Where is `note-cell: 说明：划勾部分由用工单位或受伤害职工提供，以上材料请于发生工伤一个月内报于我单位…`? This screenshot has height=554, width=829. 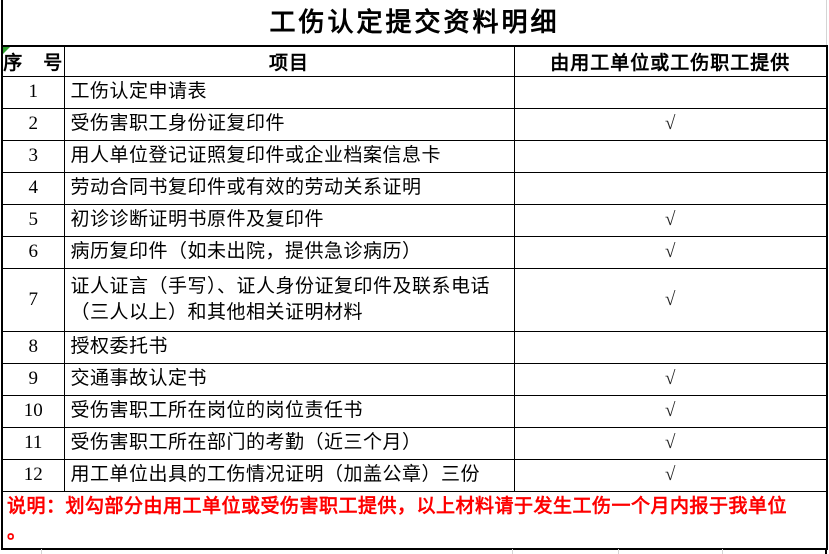 note-cell: 说明：划勾部分由用工单位或受伤害职工提供，以上材料请于发生工伤一个月内报于我单位… is located at coordinates (414, 519).